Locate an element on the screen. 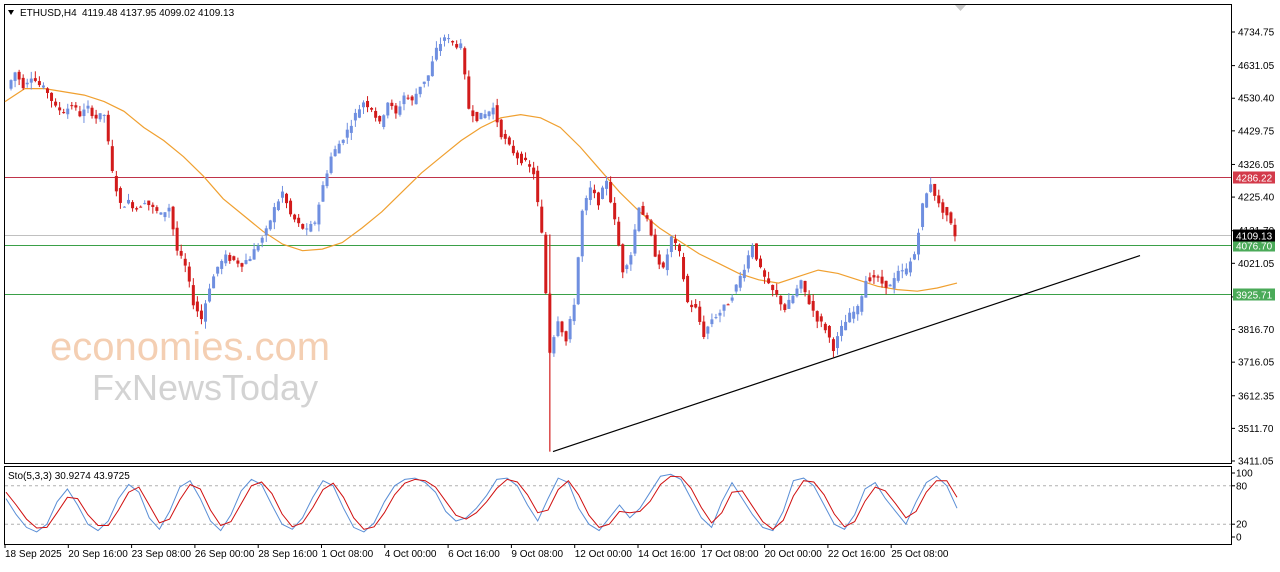 The width and height of the screenshot is (1280, 572). sto-tick-label: 0 is located at coordinates (1239, 538).